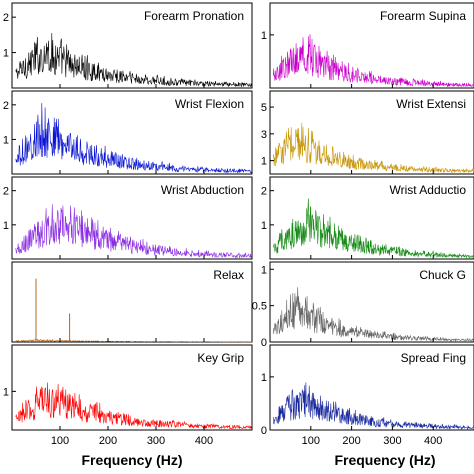  What do you see at coordinates (209, 104) in the screenshot?
I see `panel-title-c0p1: Wrist Flexion` at bounding box center [209, 104].